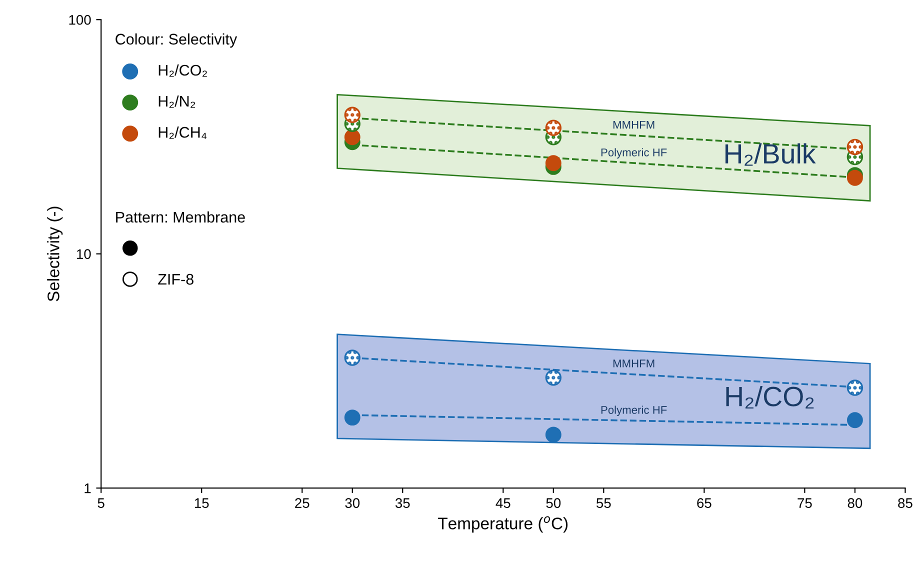  What do you see at coordinates (771, 154) in the screenshot?
I see `annotation: H₂/Bulk` at bounding box center [771, 154].